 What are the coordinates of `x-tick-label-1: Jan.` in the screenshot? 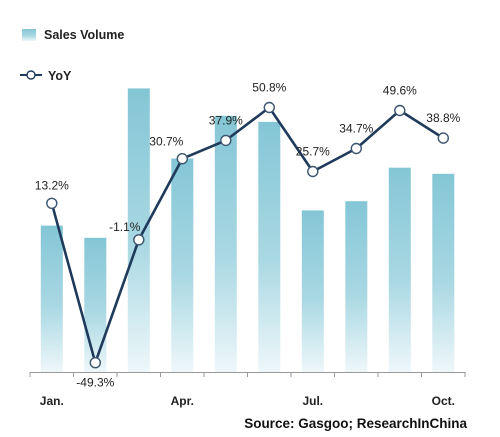 It's located at (52, 401).